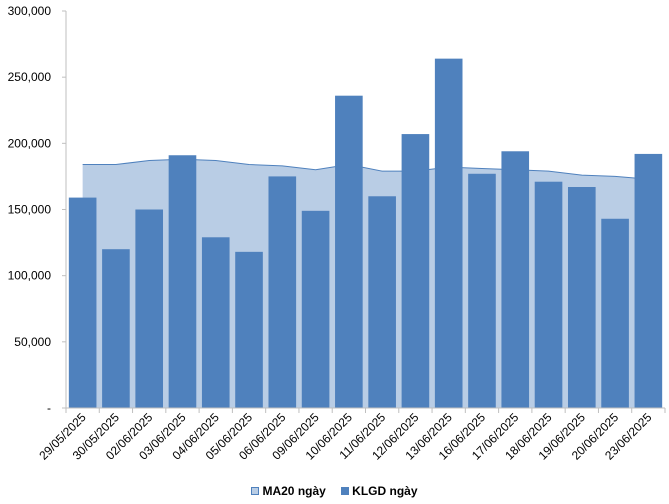 The image size is (669, 504). I want to click on y-tick-label: 300,000, so click(30, 11).